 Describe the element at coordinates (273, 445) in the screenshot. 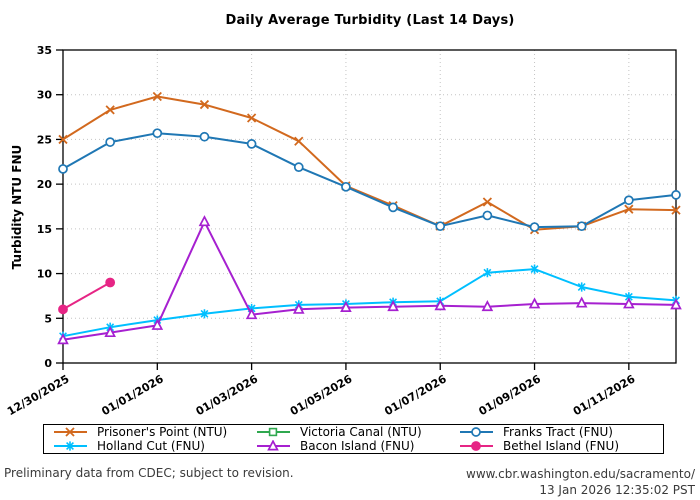

I see `legend-swatch-triangle-icon` at that location.